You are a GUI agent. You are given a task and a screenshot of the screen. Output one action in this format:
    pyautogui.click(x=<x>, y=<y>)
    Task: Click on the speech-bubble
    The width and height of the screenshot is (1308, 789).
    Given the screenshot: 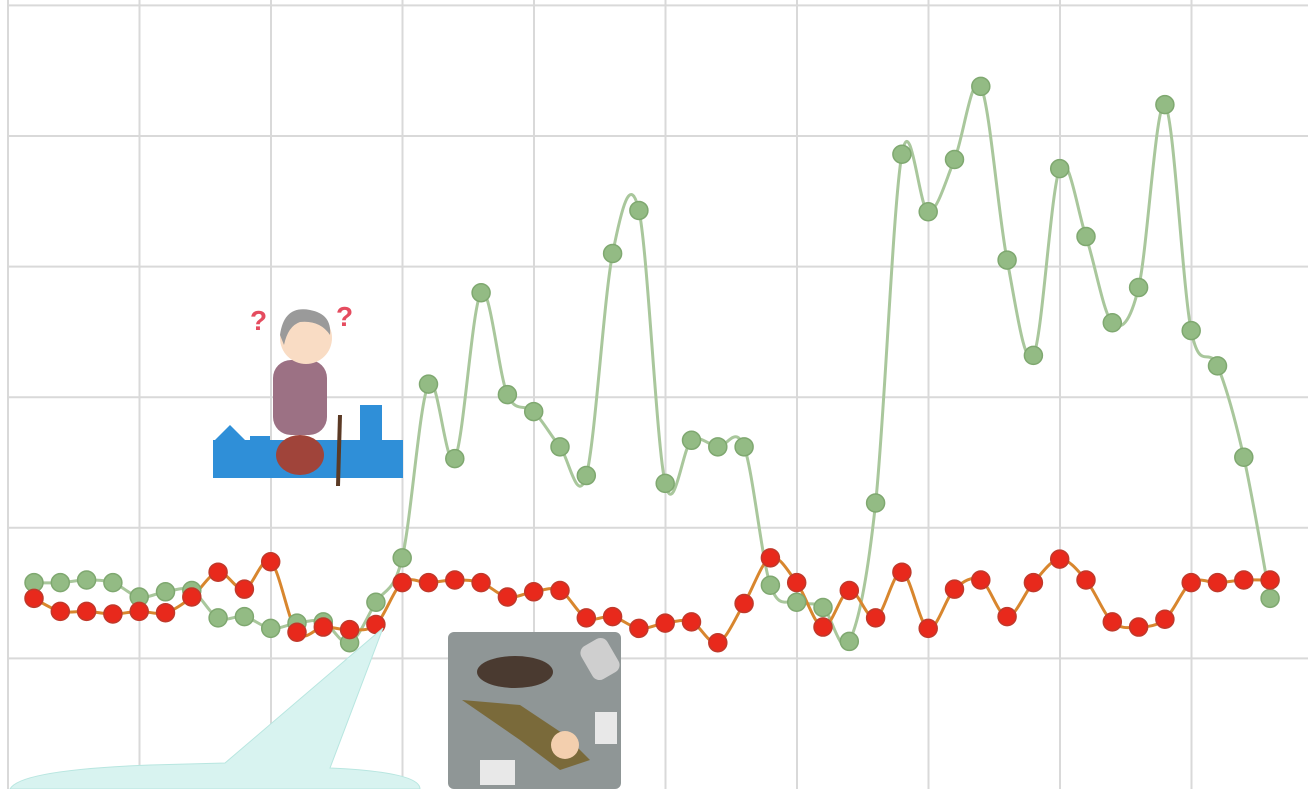 What is the action you would take?
    pyautogui.click(x=215, y=708)
    